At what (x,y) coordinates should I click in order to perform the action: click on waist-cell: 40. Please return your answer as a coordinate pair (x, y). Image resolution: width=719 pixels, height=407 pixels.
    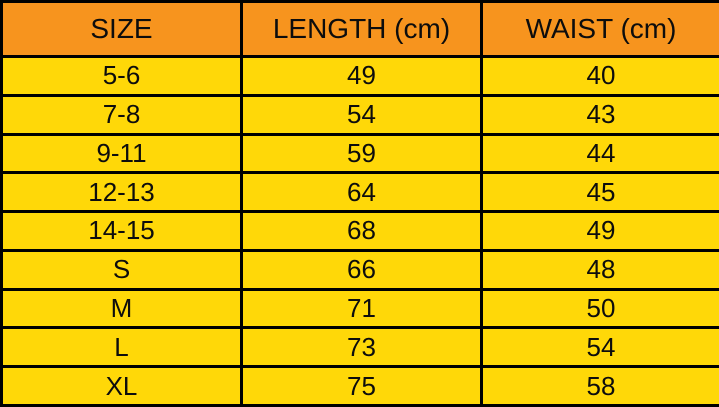
    Looking at the image, I should click on (599, 76).